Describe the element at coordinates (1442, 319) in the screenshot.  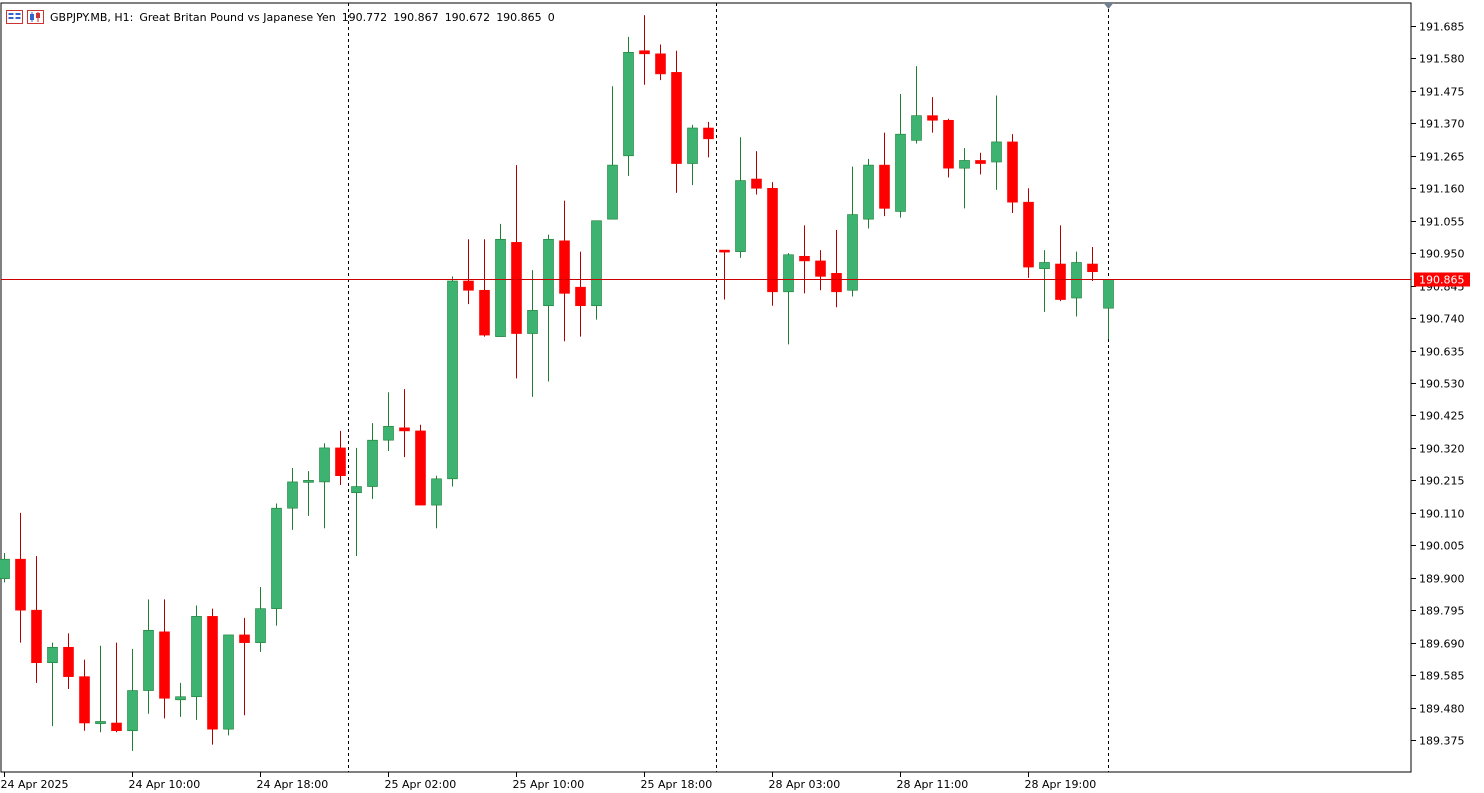
I see `price-tick-label: 190.740` at that location.